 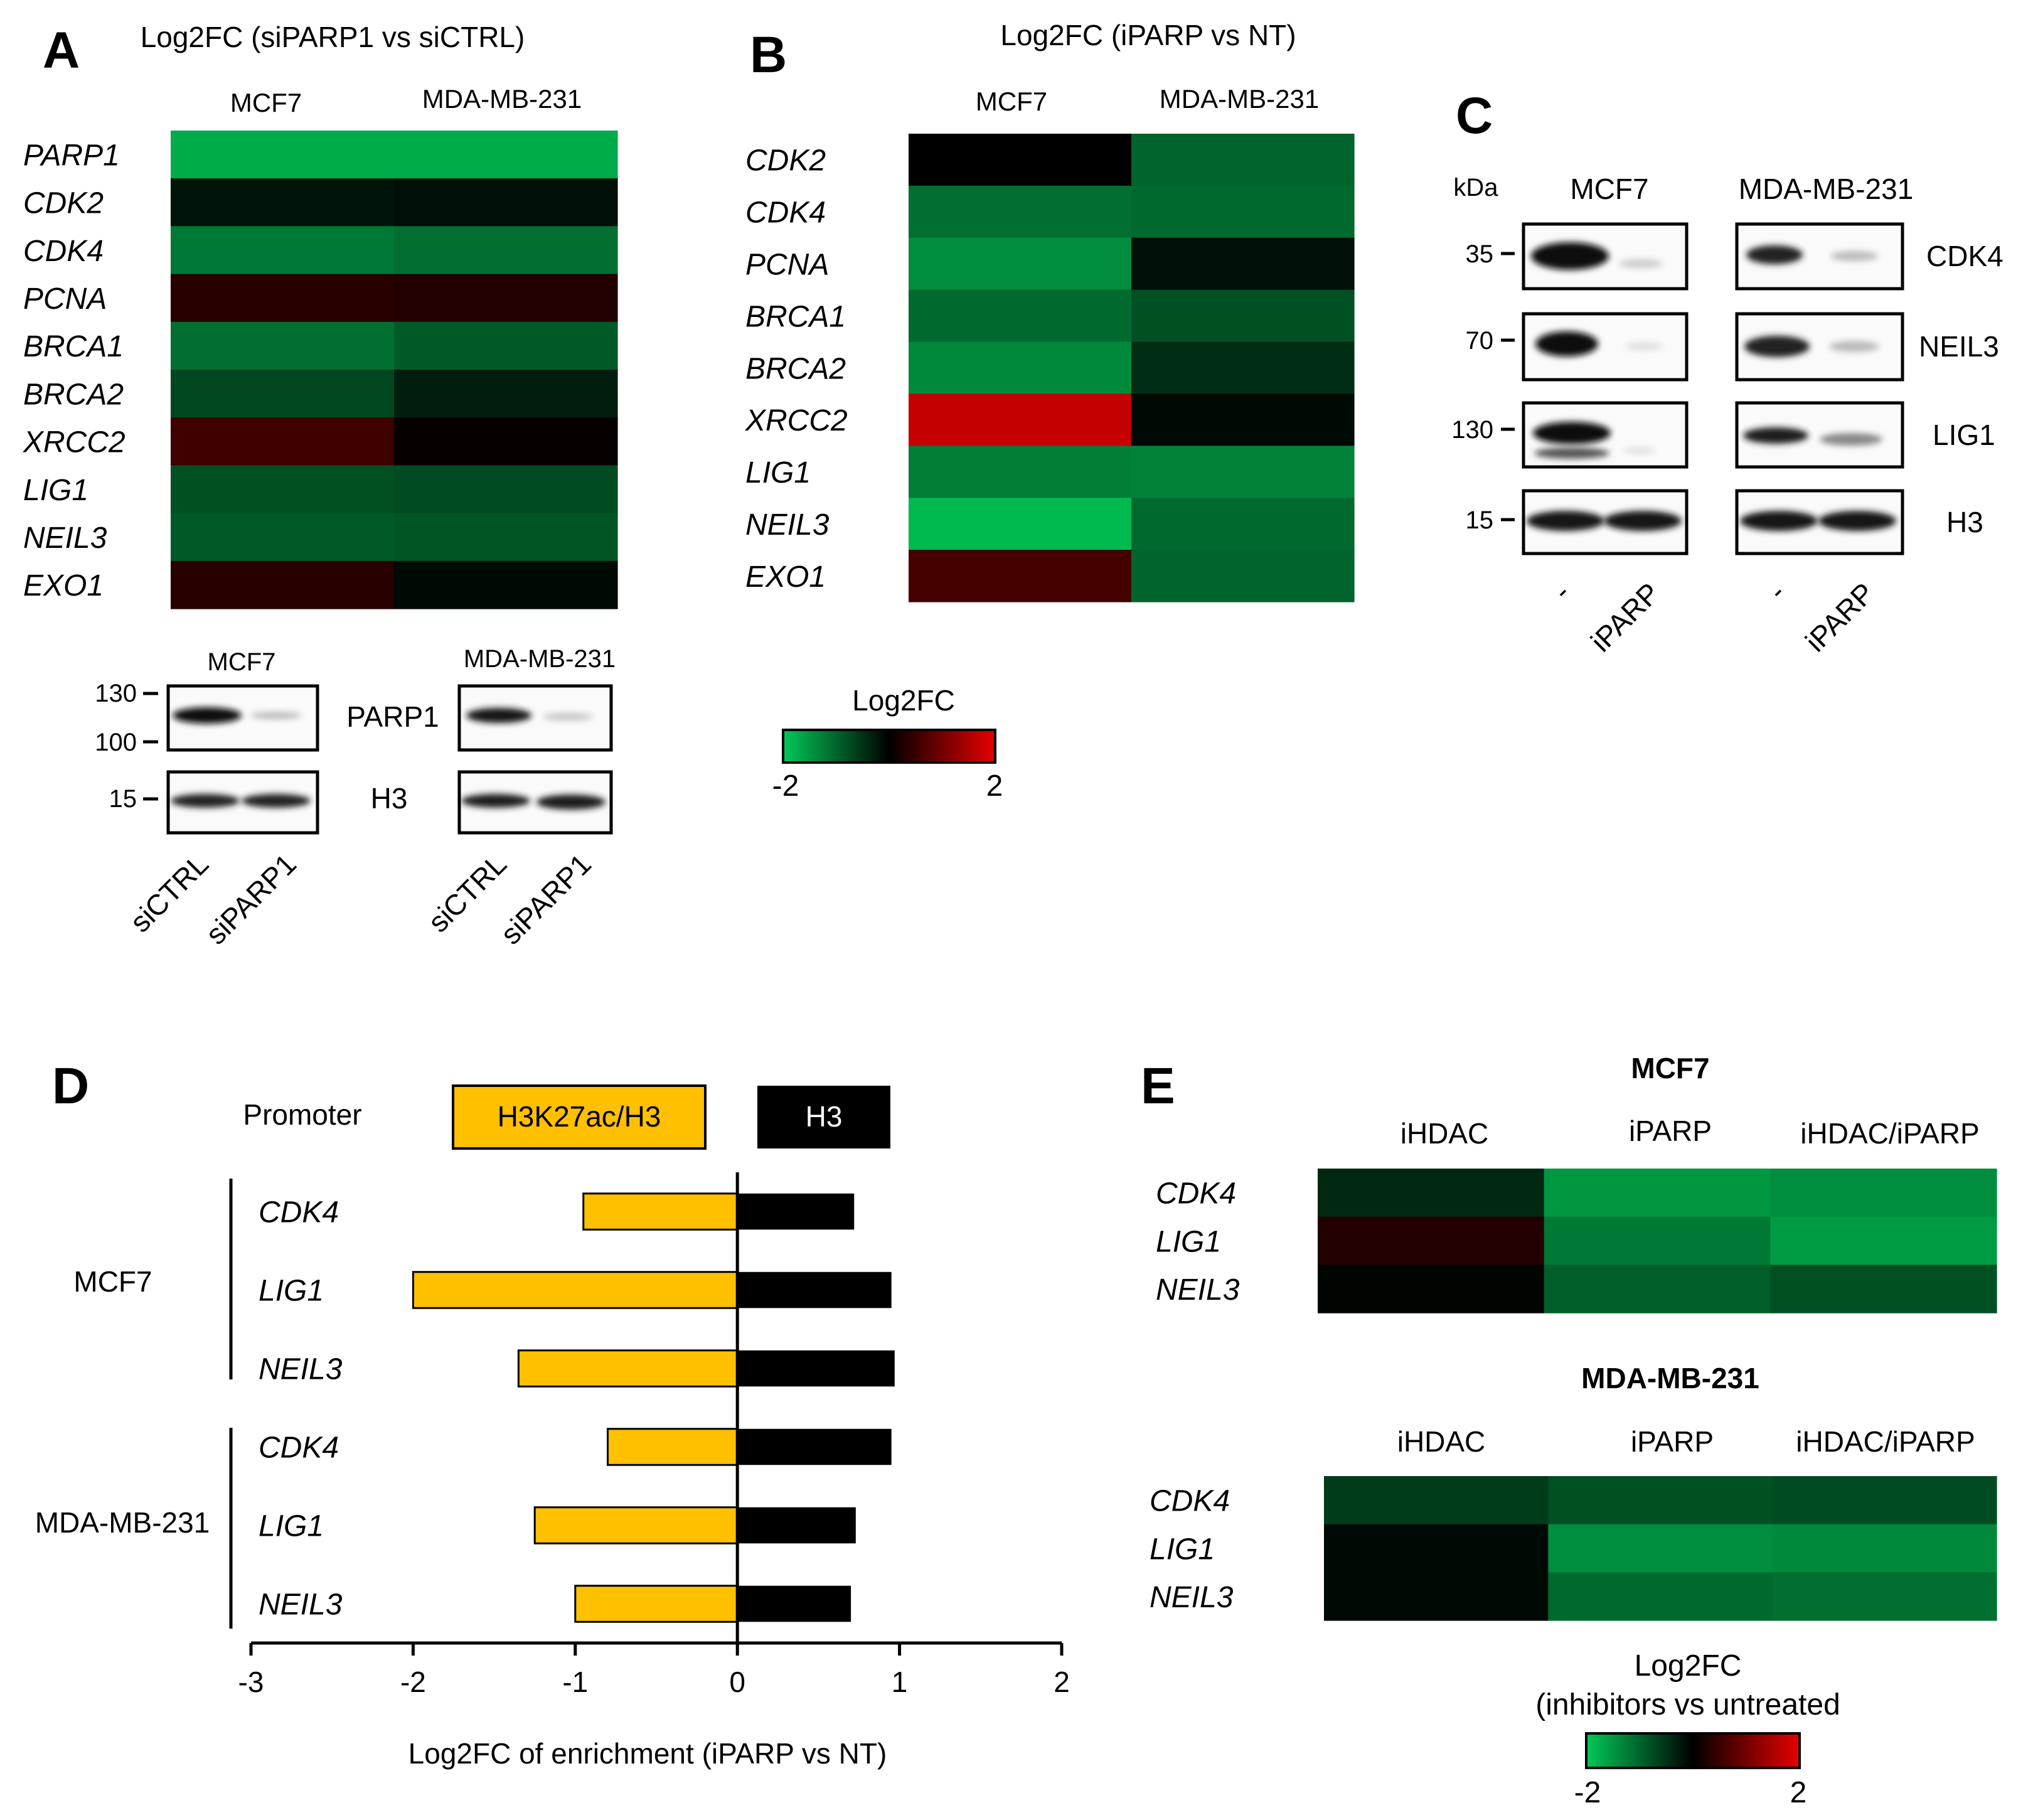 What do you see at coordinates (1964, 435) in the screenshot?
I see `blot-c-protein: LIG1` at bounding box center [1964, 435].